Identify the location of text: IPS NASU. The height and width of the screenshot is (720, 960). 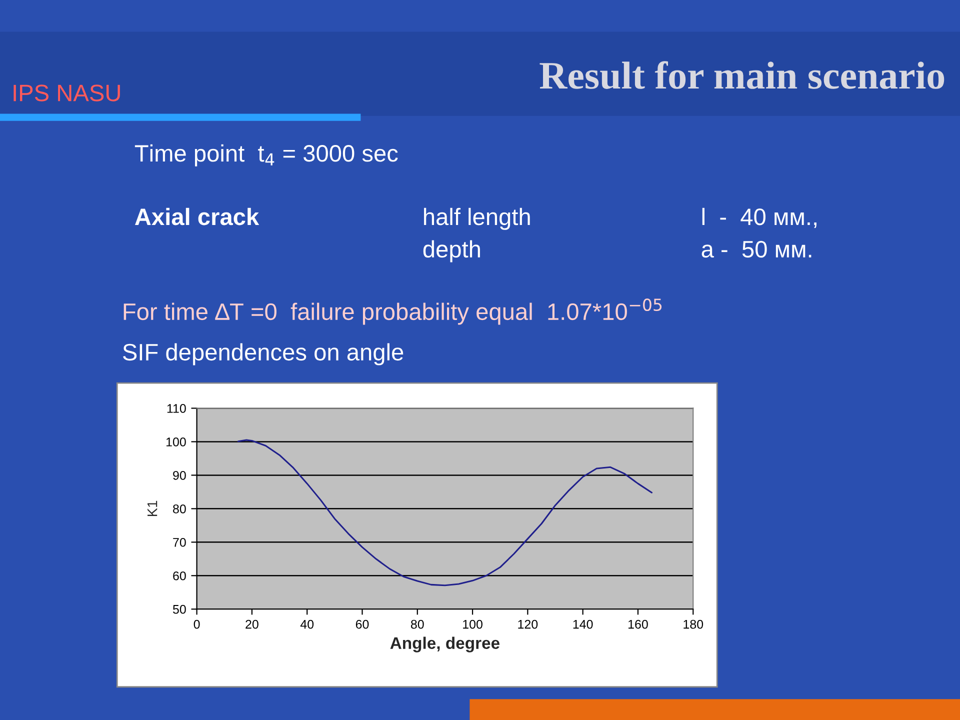
(67, 93).